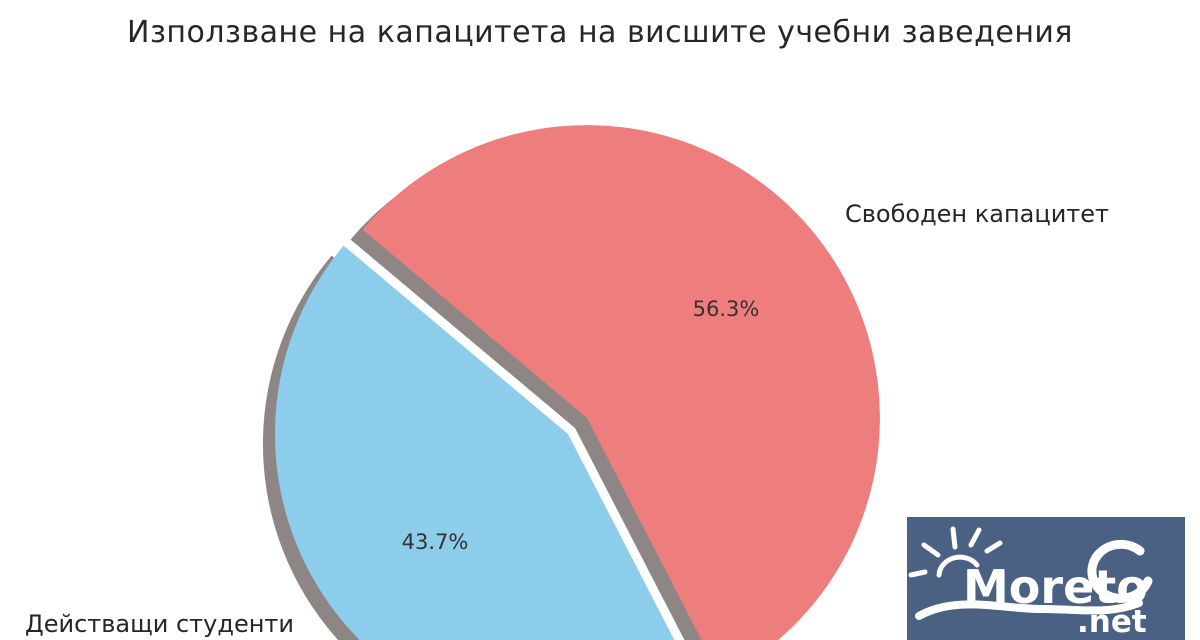 This screenshot has height=640, width=1200. What do you see at coordinates (1120, 571) in the screenshot?
I see `swoosh-icon` at bounding box center [1120, 571].